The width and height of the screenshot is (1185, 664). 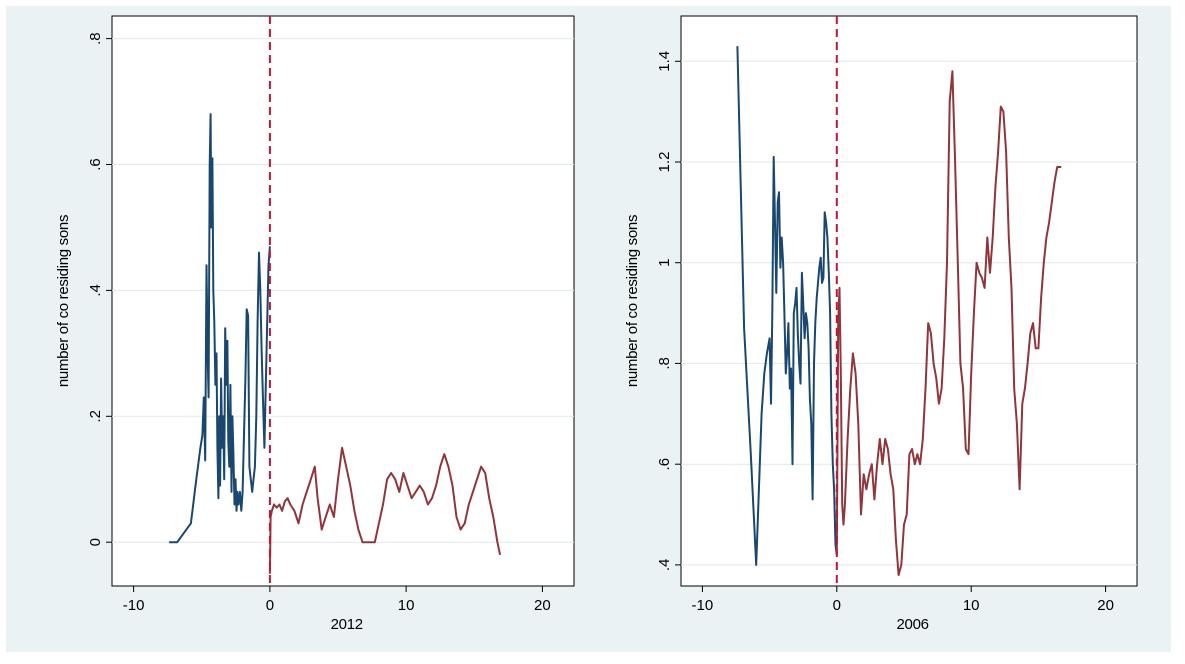 What do you see at coordinates (347, 624) in the screenshot?
I see `x-axis-title: 2012` at bounding box center [347, 624].